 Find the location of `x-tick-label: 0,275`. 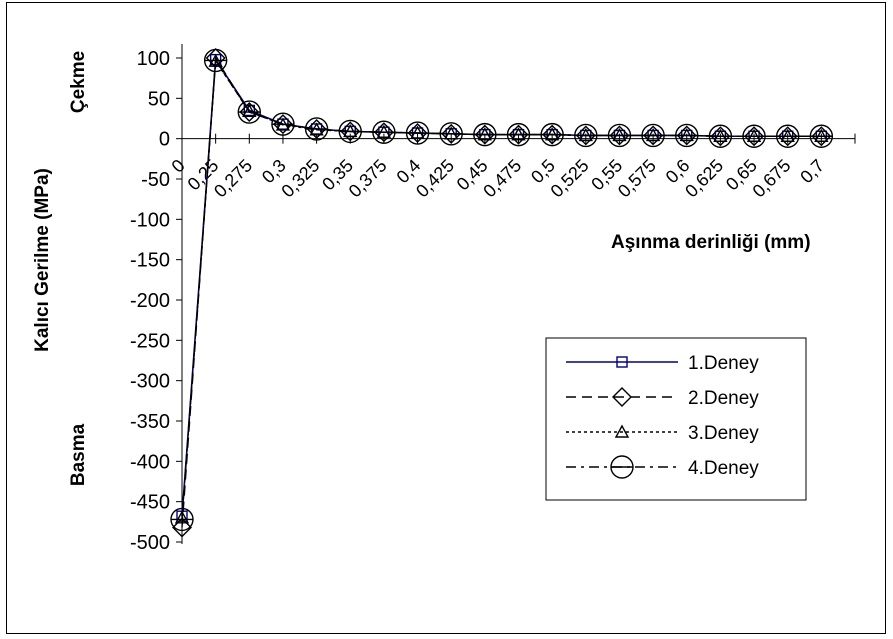

x-tick-label: 0,275 is located at coordinates (233, 178).